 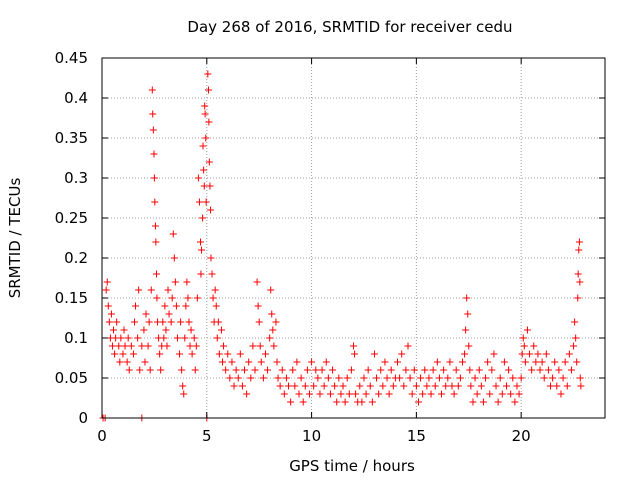 I want to click on y-axis-label: SRMTID / TECUs, so click(x=15, y=238).